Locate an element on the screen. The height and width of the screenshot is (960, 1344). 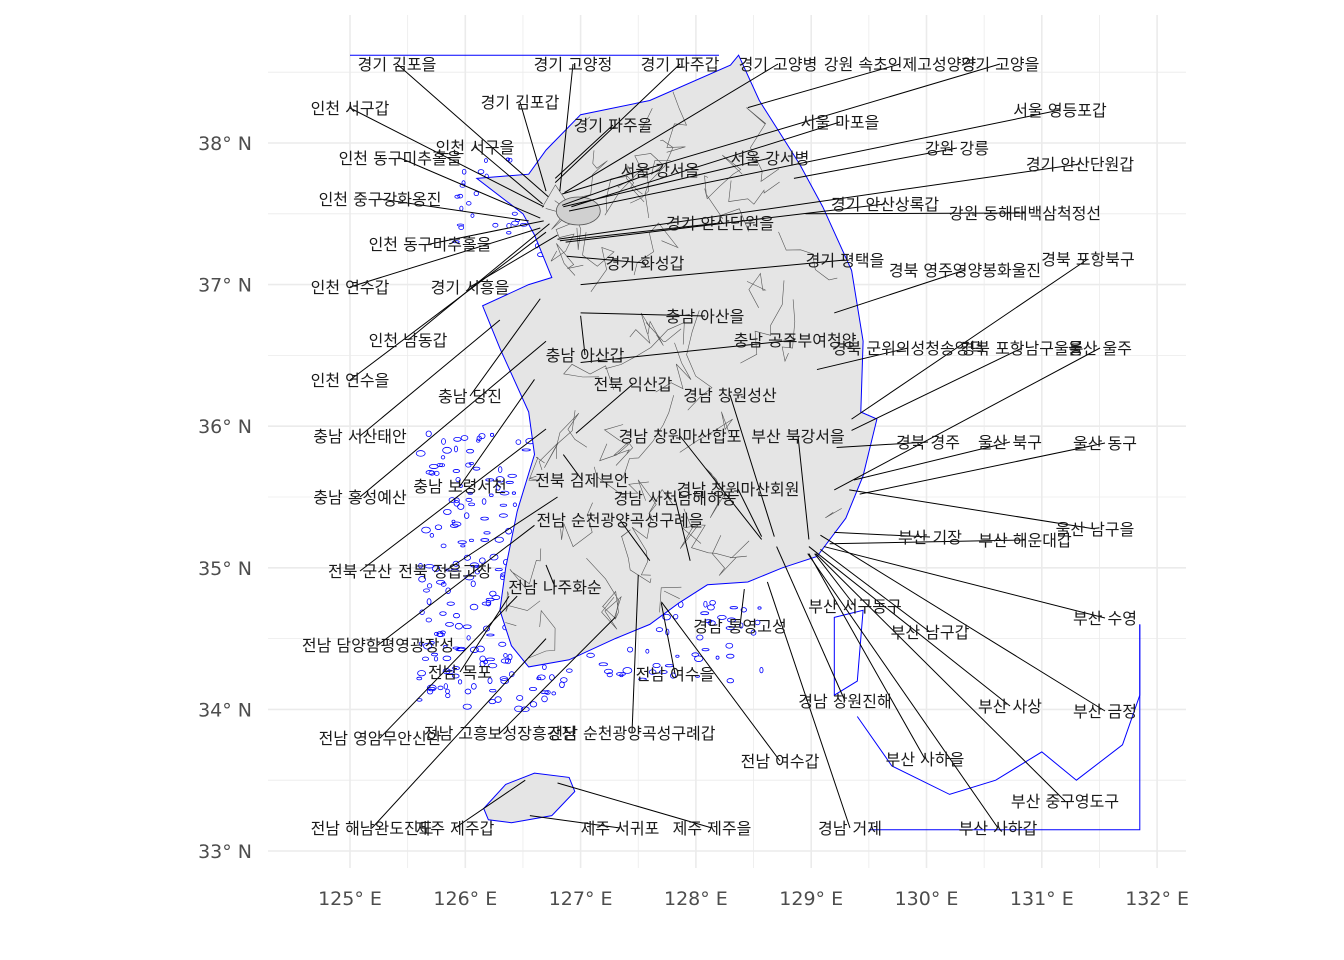
district-label: 전북 정읍고창 is located at coordinates (445, 571).